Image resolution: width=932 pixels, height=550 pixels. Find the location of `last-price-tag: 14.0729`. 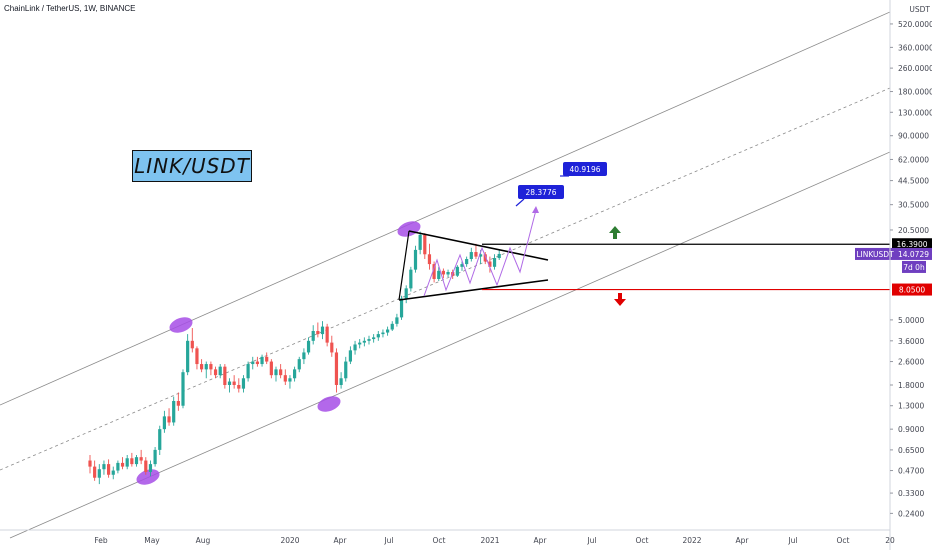

last-price-tag: 14.0729 is located at coordinates (913, 254).